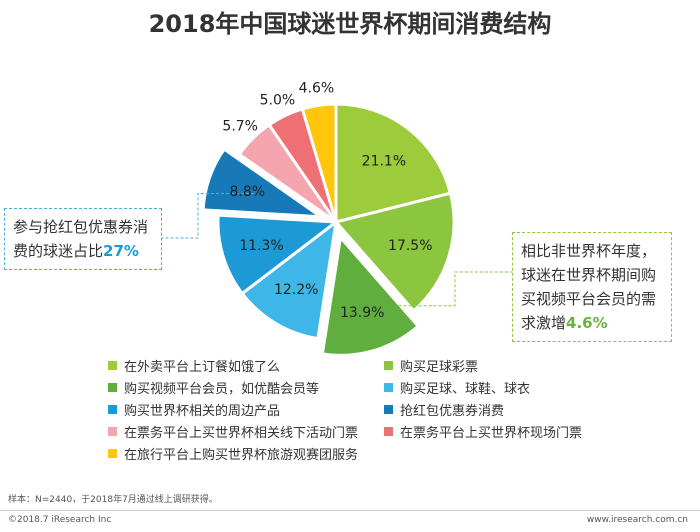 The width and height of the screenshot is (700, 532). Describe the element at coordinates (202, 411) in the screenshot. I see `legend-label: 购买世界杯相关的周边产品` at that location.